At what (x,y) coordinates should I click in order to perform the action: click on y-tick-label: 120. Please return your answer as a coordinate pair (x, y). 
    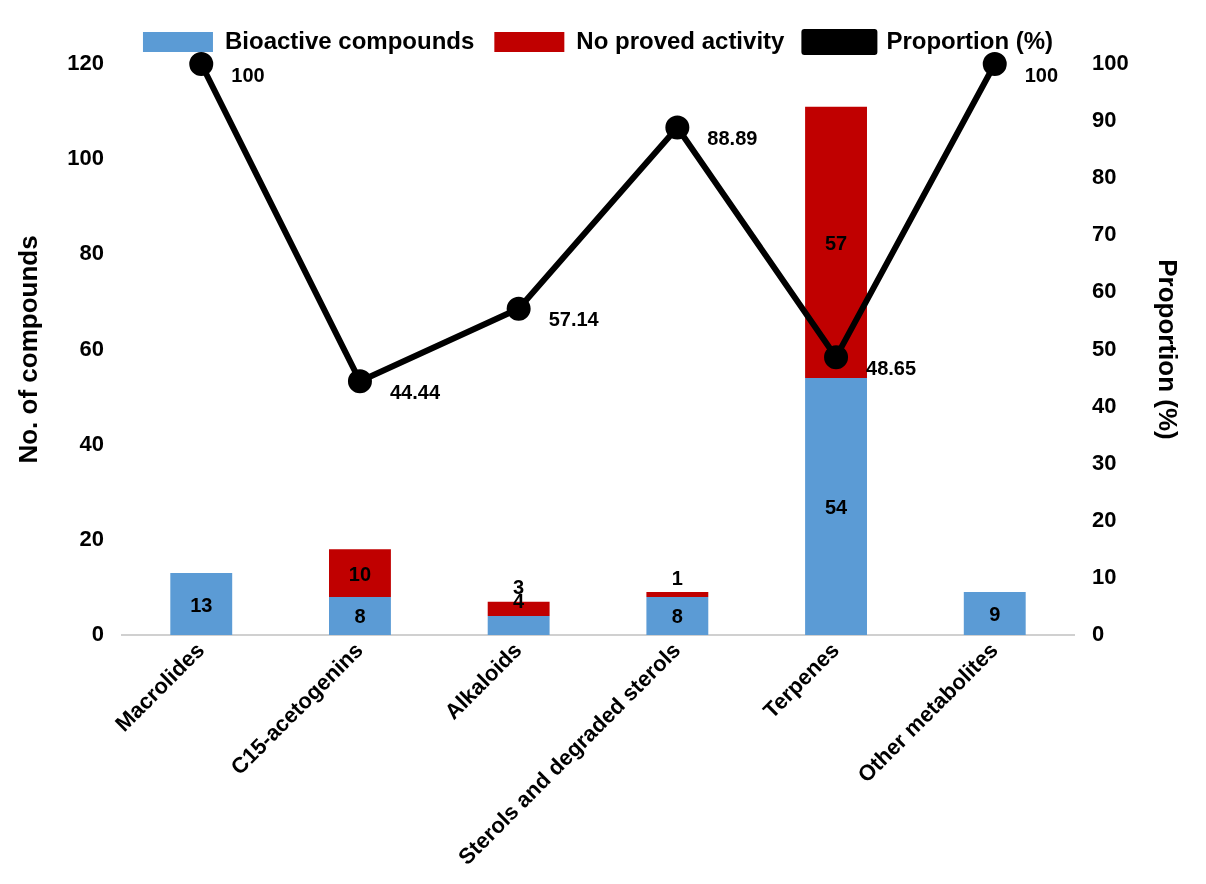
    Looking at the image, I should click on (85, 63).